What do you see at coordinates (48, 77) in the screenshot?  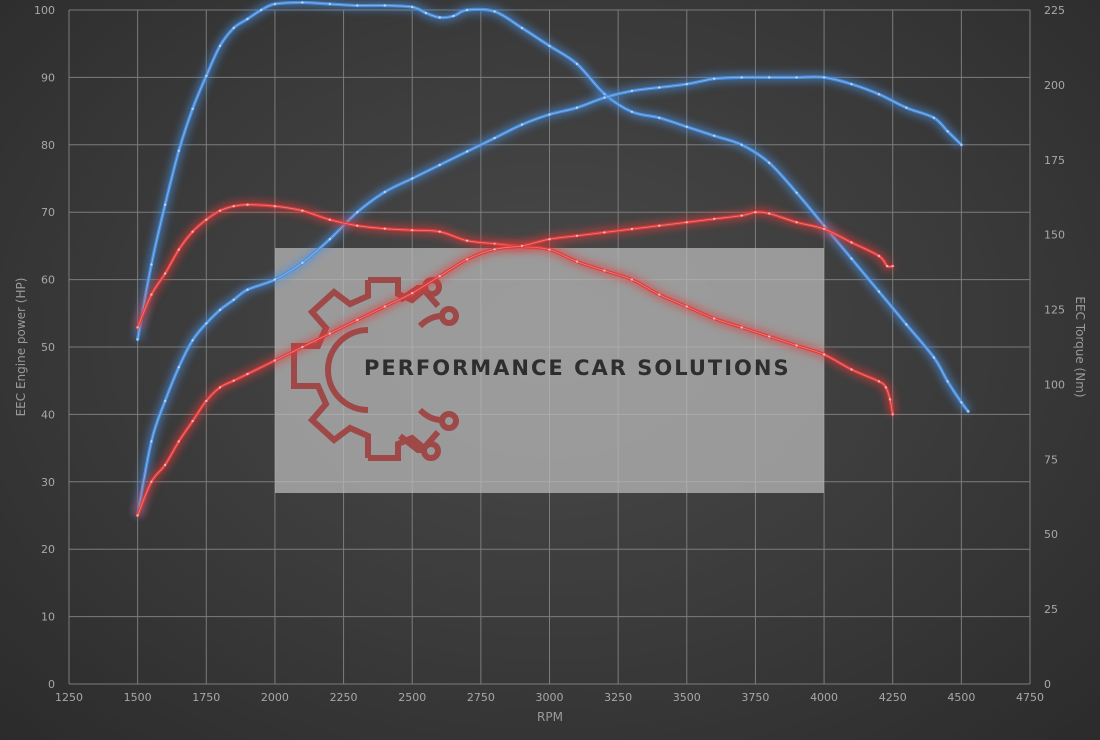 I see `left-y-tick-label: 90` at bounding box center [48, 77].